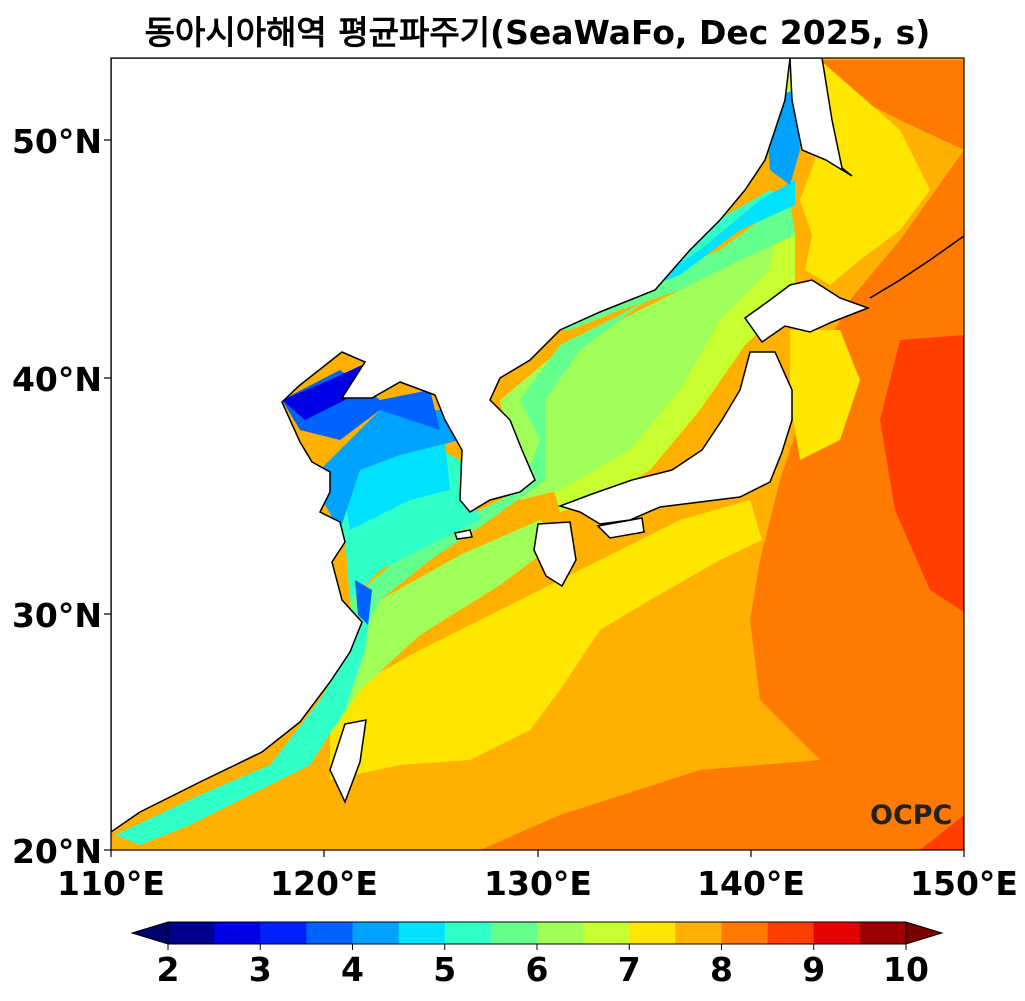 The image size is (1025, 1001). What do you see at coordinates (620, 528) in the screenshot?
I see `land-shikoku` at bounding box center [620, 528].